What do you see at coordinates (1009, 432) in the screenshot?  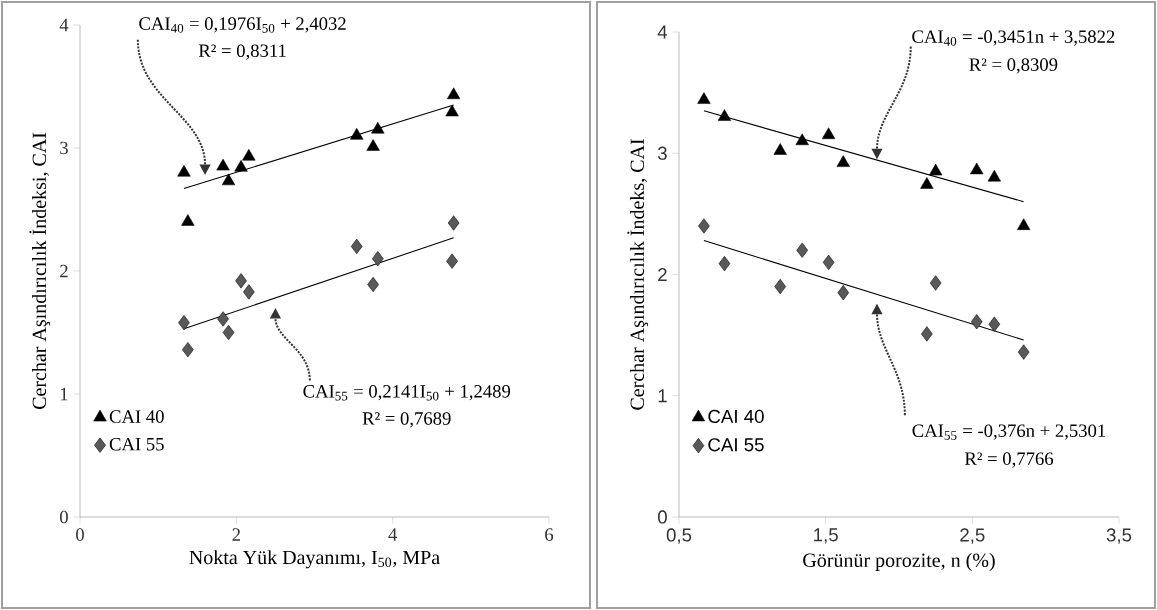 I see `annotation: CAI$_{55}$ = -0,376n + 2,5301` at bounding box center [1009, 432].